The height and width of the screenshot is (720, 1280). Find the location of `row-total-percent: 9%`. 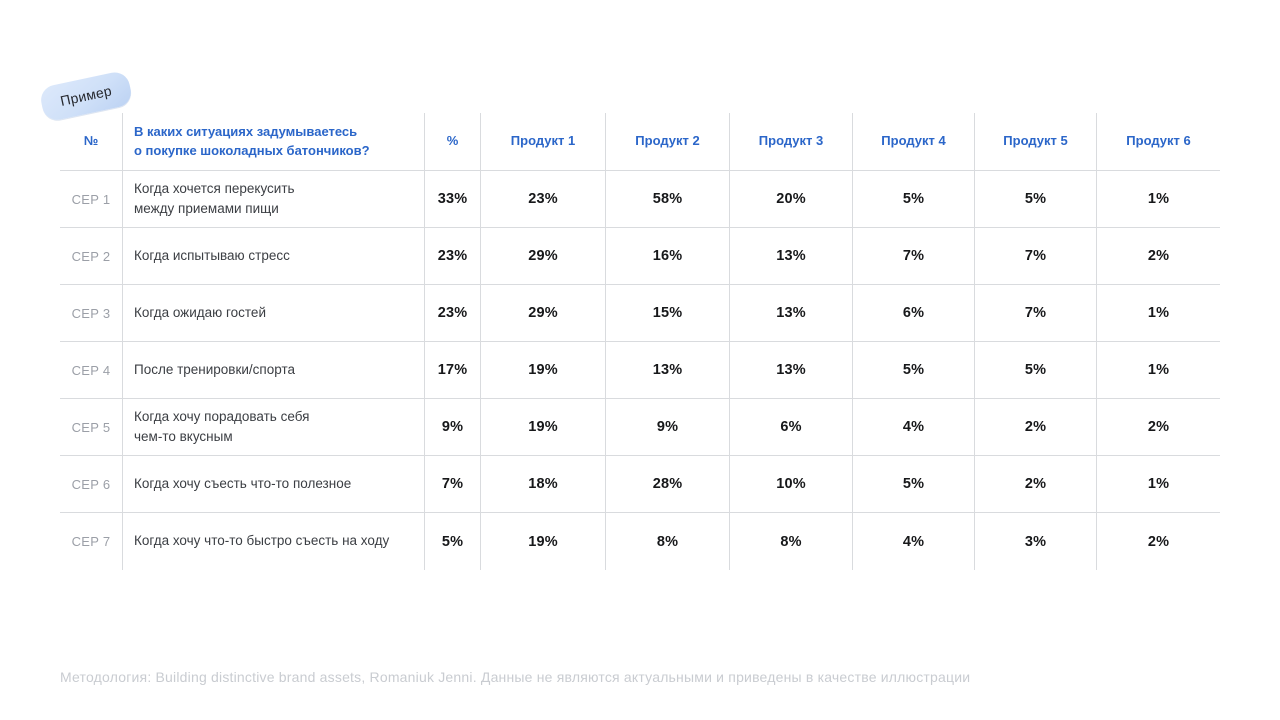

row-total-percent: 9% is located at coordinates (453, 427).